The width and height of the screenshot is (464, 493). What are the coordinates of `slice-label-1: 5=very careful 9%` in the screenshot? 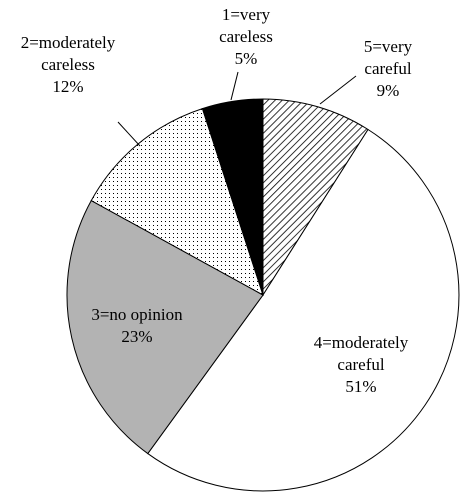 It's located at (388, 68).